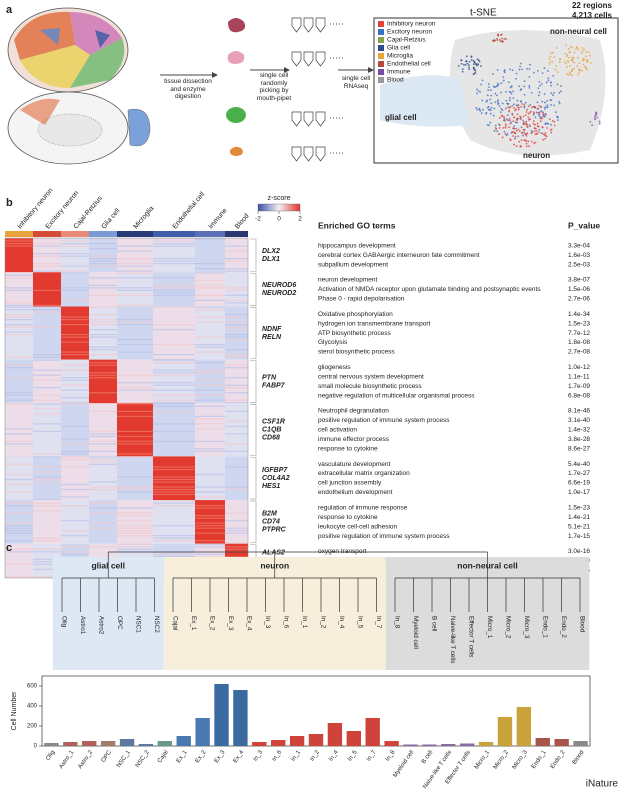 This screenshot has width=624, height=794. What do you see at coordinates (63, 622) in the screenshot?
I see `leaf-label: Olig` at bounding box center [63, 622].